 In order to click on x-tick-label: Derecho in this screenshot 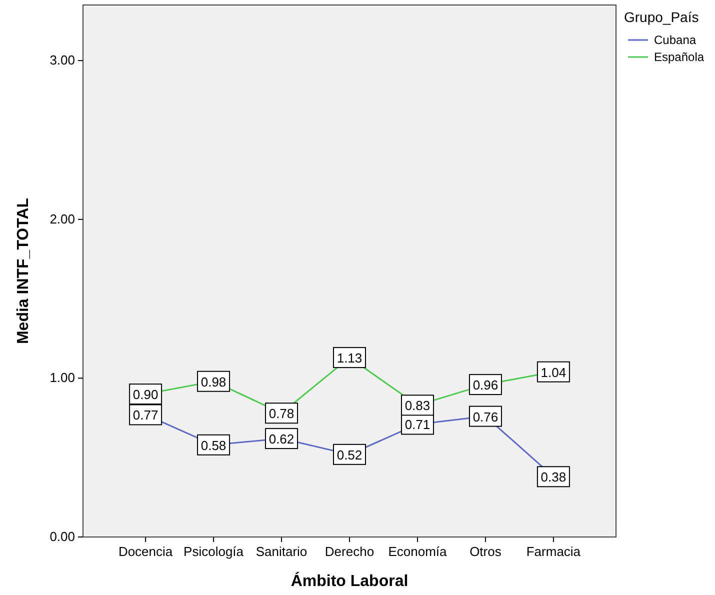, I will do `click(349, 551)`.